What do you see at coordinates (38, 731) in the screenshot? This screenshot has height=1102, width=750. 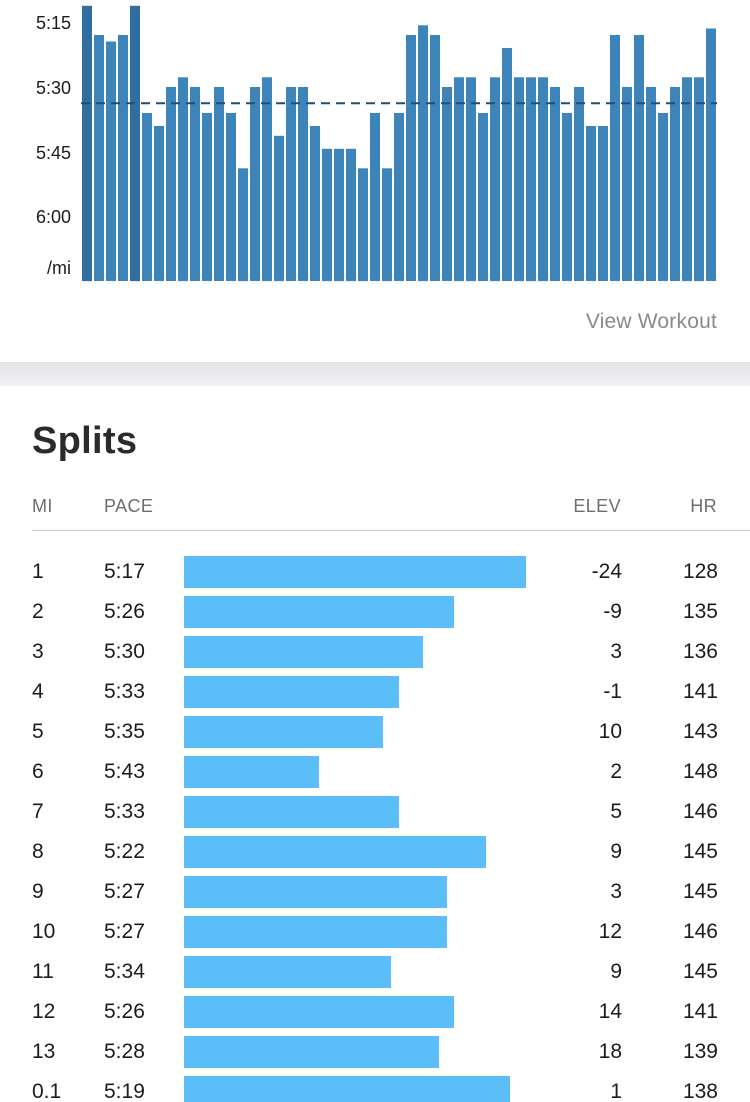 I see `split-mile: 5` at bounding box center [38, 731].